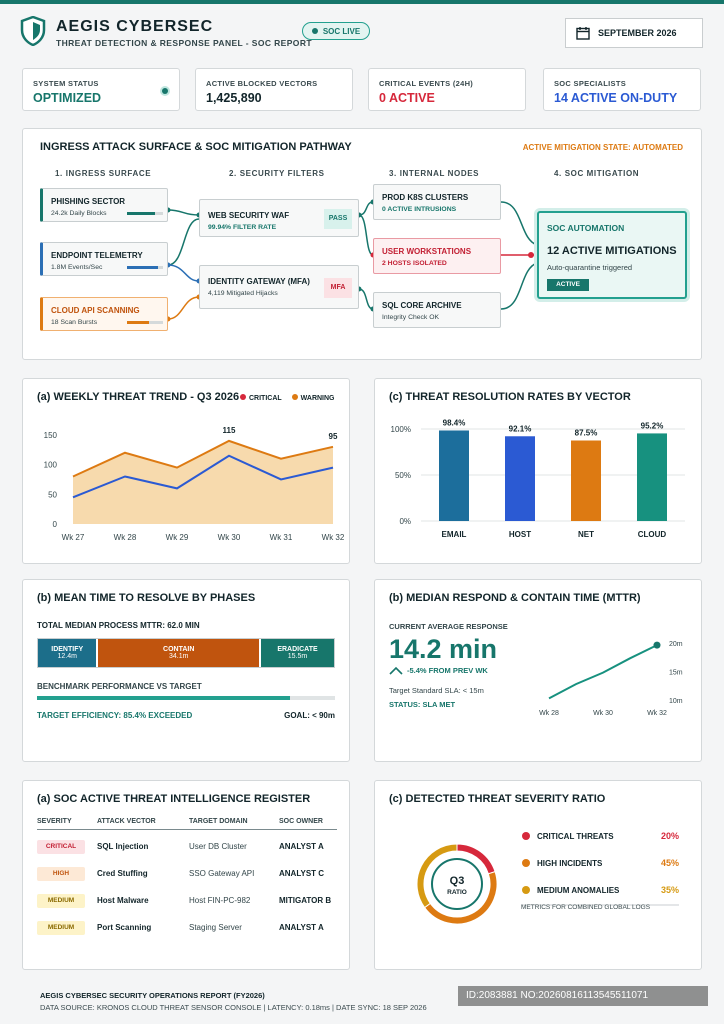  What do you see at coordinates (305, 900) in the screenshot?
I see `soc-owner: MITIGATOR B` at bounding box center [305, 900].